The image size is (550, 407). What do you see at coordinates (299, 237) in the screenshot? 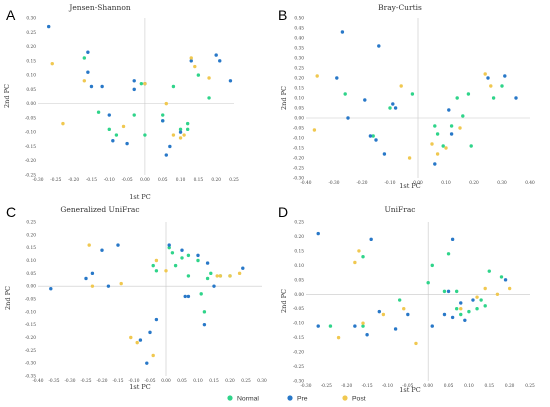
I see `y-tick-label: 0.20` at bounding box center [299, 237].